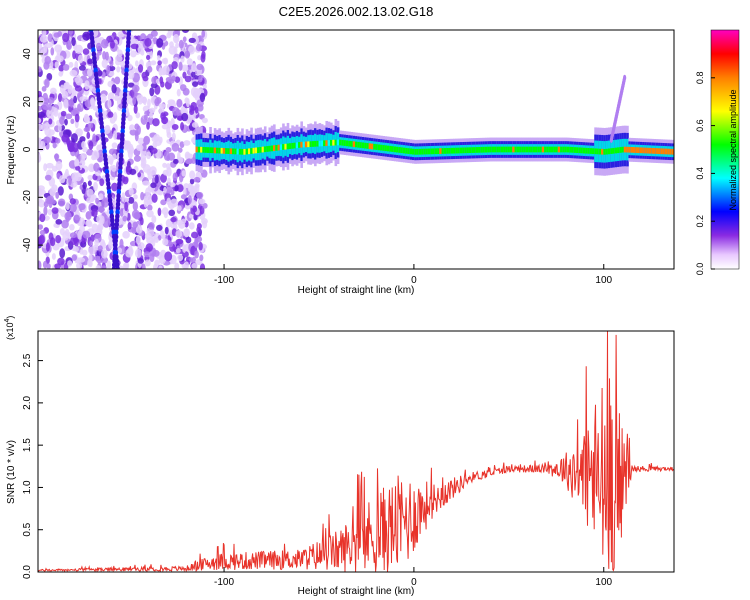 Image resolution: width=750 pixels, height=600 pixels. Describe the element at coordinates (27, 402) in the screenshot. I see `snr-ytick-label: 2.0` at that location.